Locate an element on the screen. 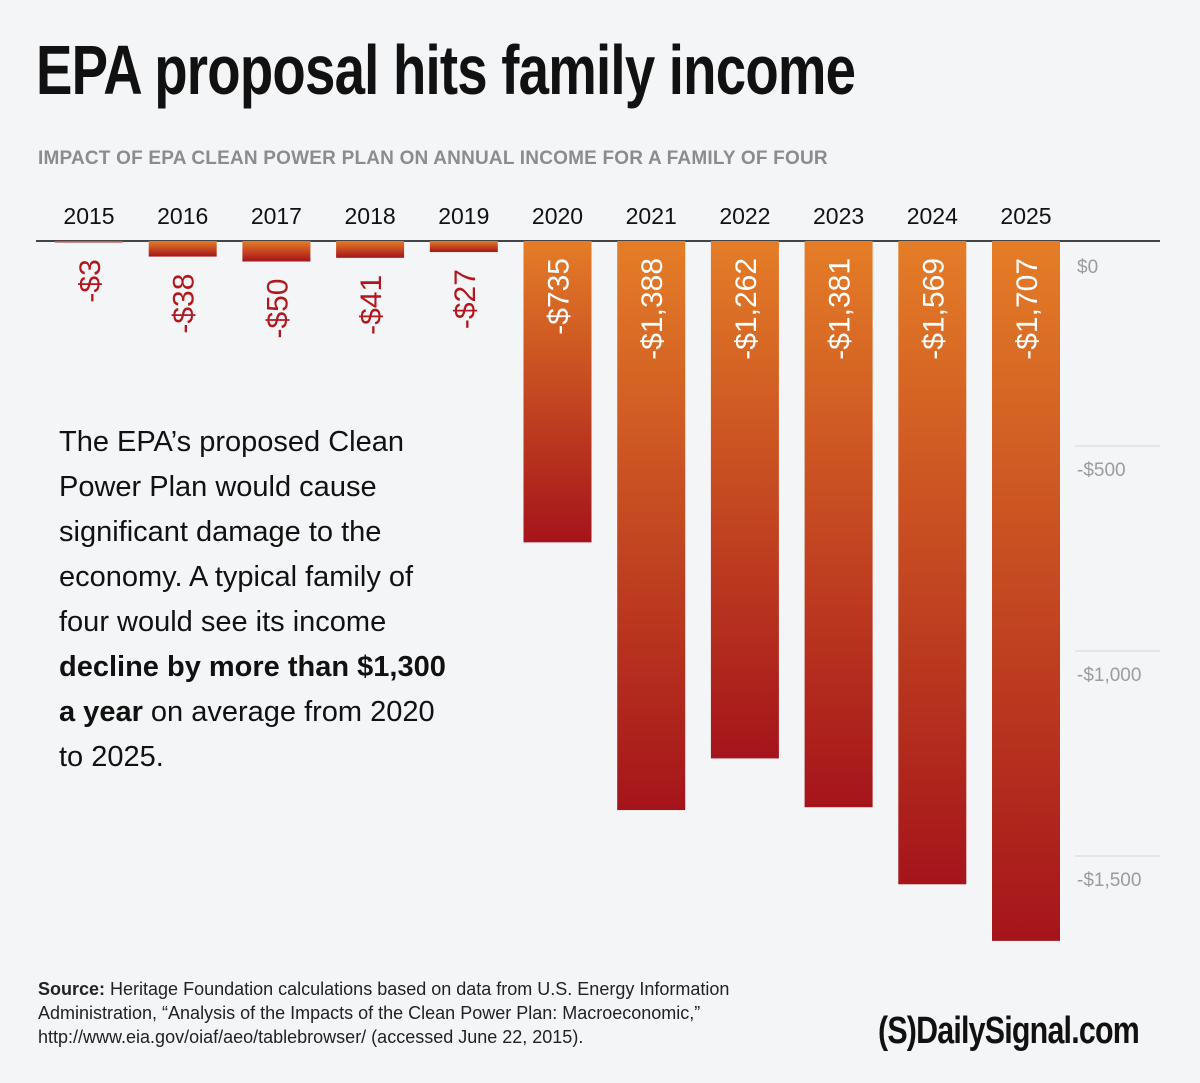 This screenshot has height=1083, width=1200. bar-2018 is located at coordinates (370, 249).